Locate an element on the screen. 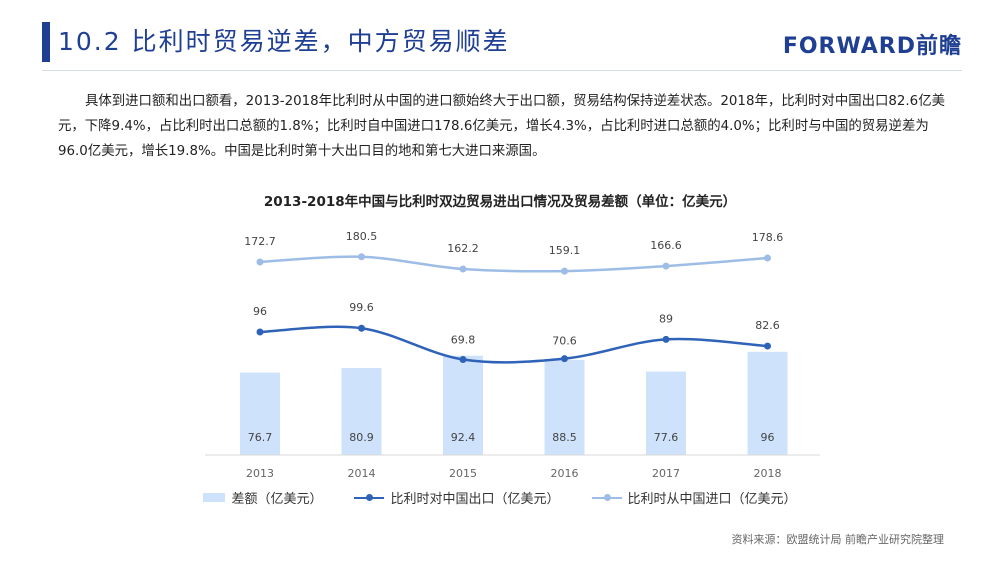 This screenshot has height=563, width=1000. import-label-2015: 162.2 is located at coordinates (463, 248).